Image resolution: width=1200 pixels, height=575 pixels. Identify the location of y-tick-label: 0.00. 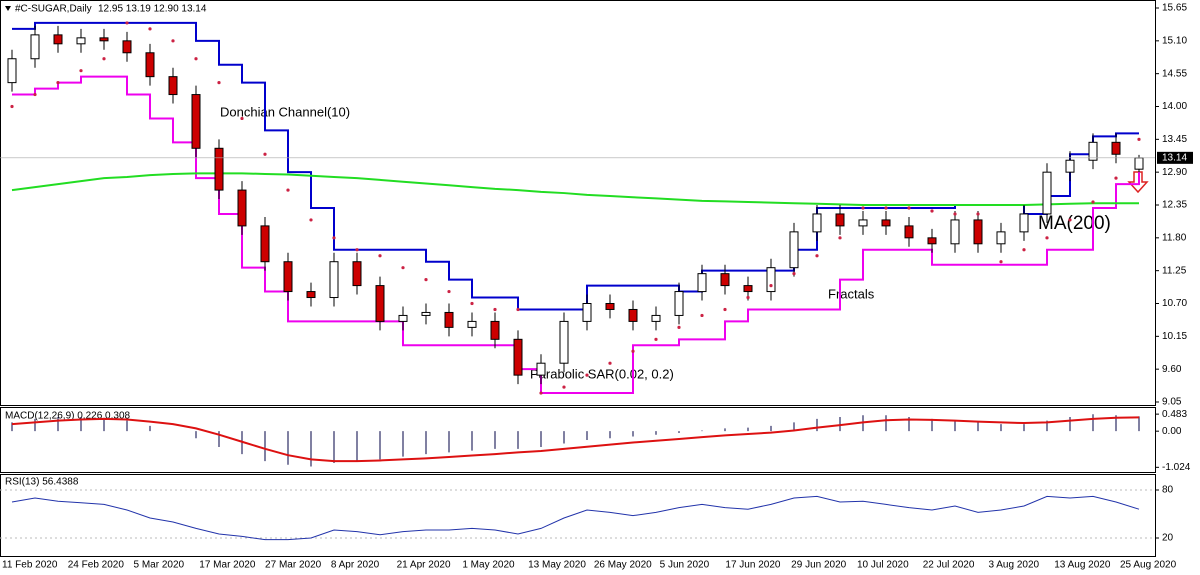
(1172, 431).